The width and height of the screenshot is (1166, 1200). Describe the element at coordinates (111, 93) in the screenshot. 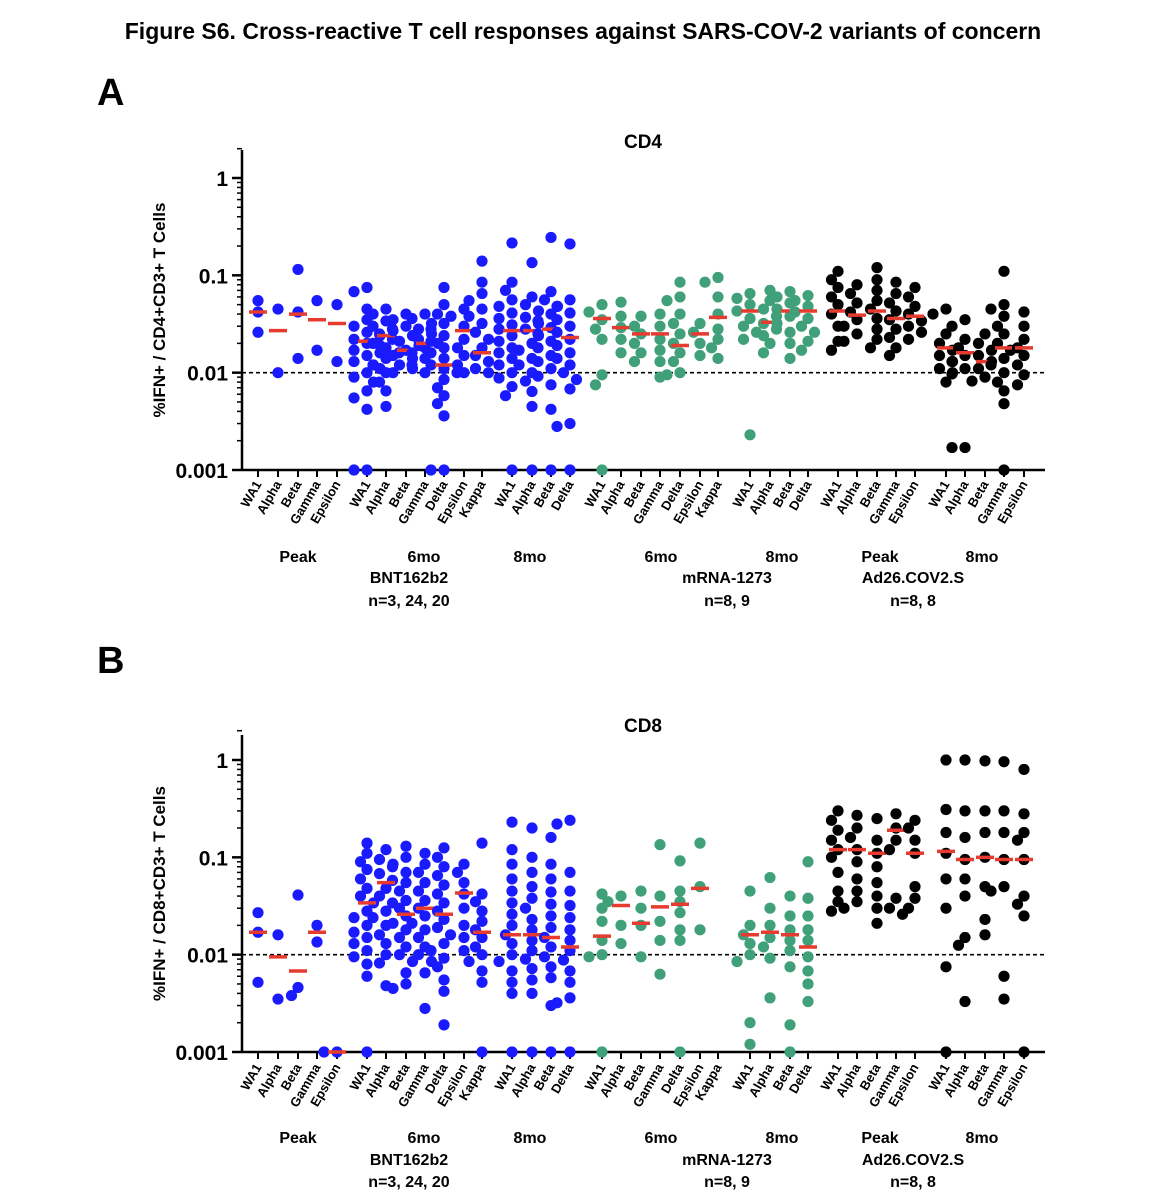

I see `panel-label-a: A` at that location.